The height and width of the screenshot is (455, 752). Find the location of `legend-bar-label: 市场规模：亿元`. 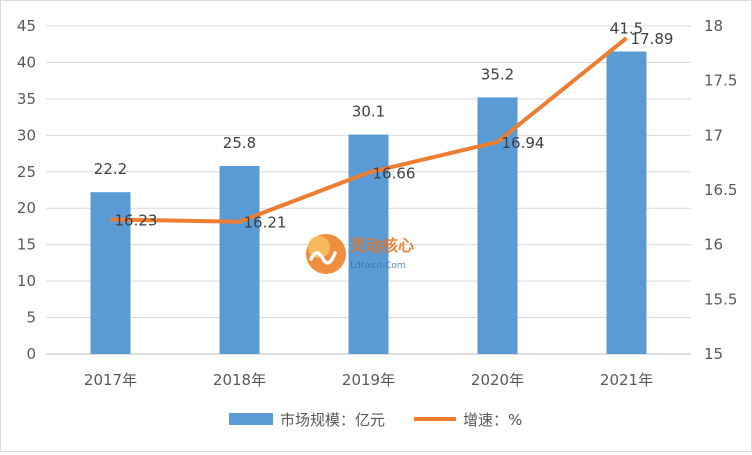

legend-bar-label: 市场规模：亿元 is located at coordinates (332, 420).